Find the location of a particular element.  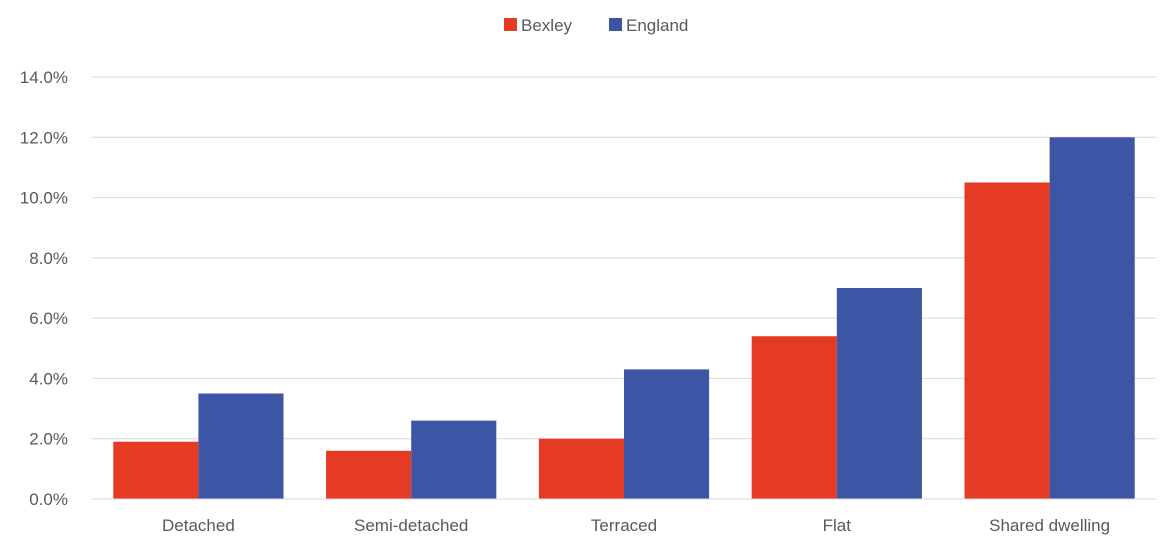

bar-england-detached is located at coordinates (241, 446).